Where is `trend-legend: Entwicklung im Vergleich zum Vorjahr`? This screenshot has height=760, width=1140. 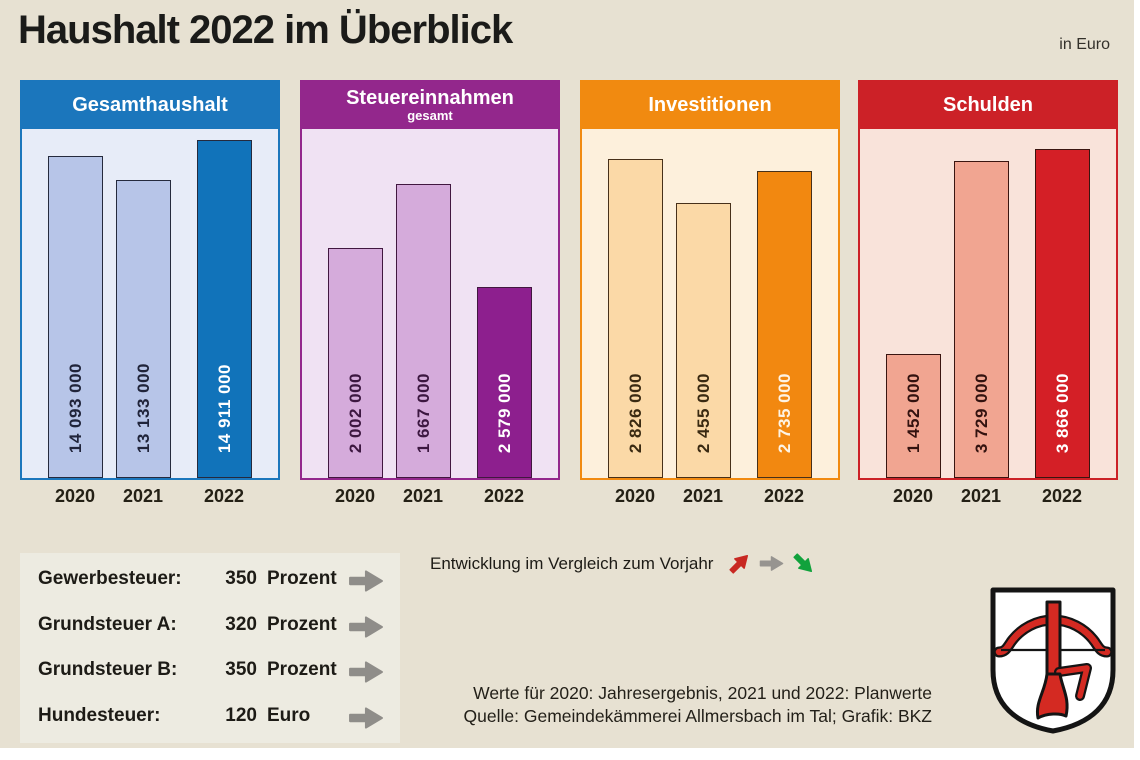
trend-legend: Entwicklung im Vergleich zum Vorjahr is located at coordinates (626, 563).